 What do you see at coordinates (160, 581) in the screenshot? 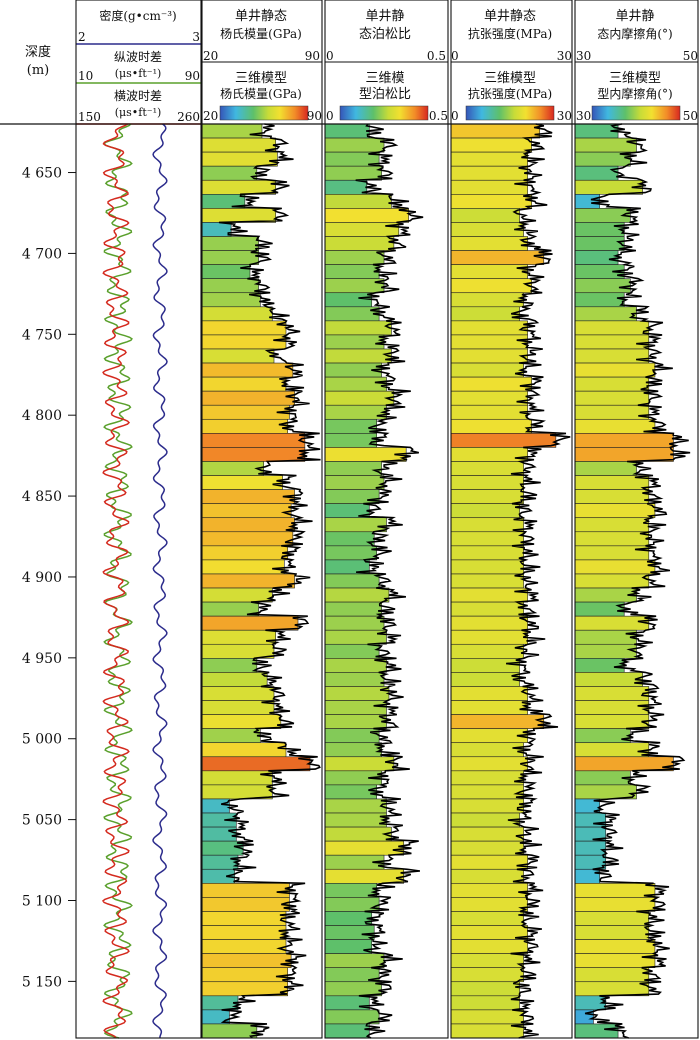
I see `density-curve` at bounding box center [160, 581].